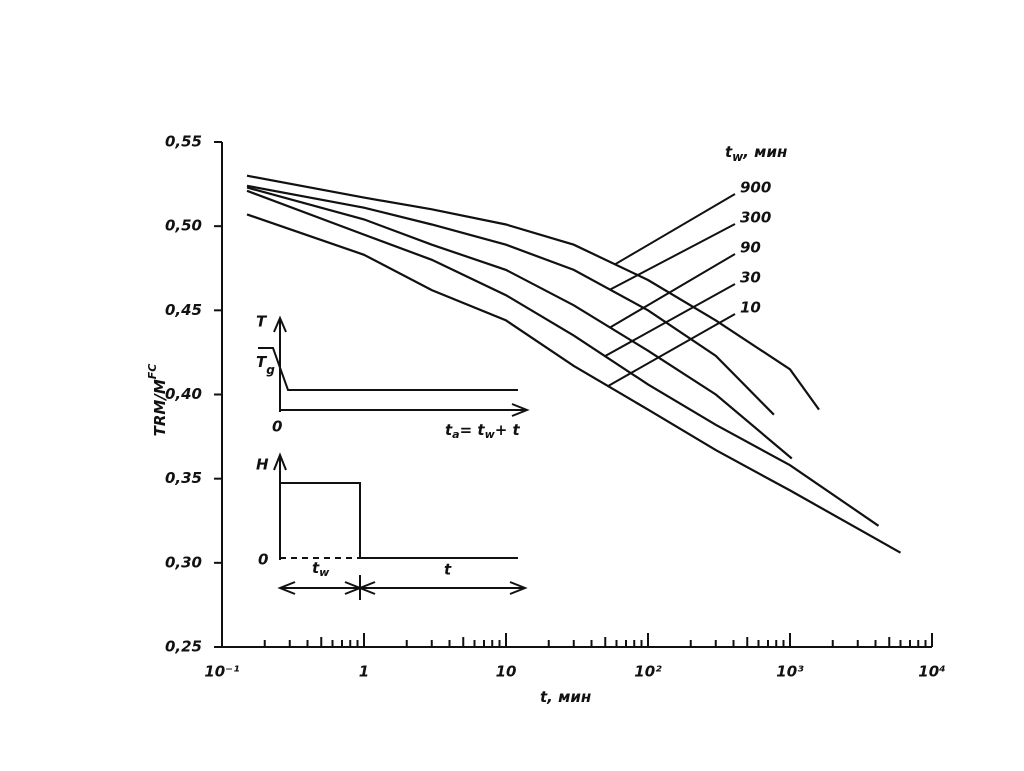  I want to click on inset-label: T, so click(262, 322).